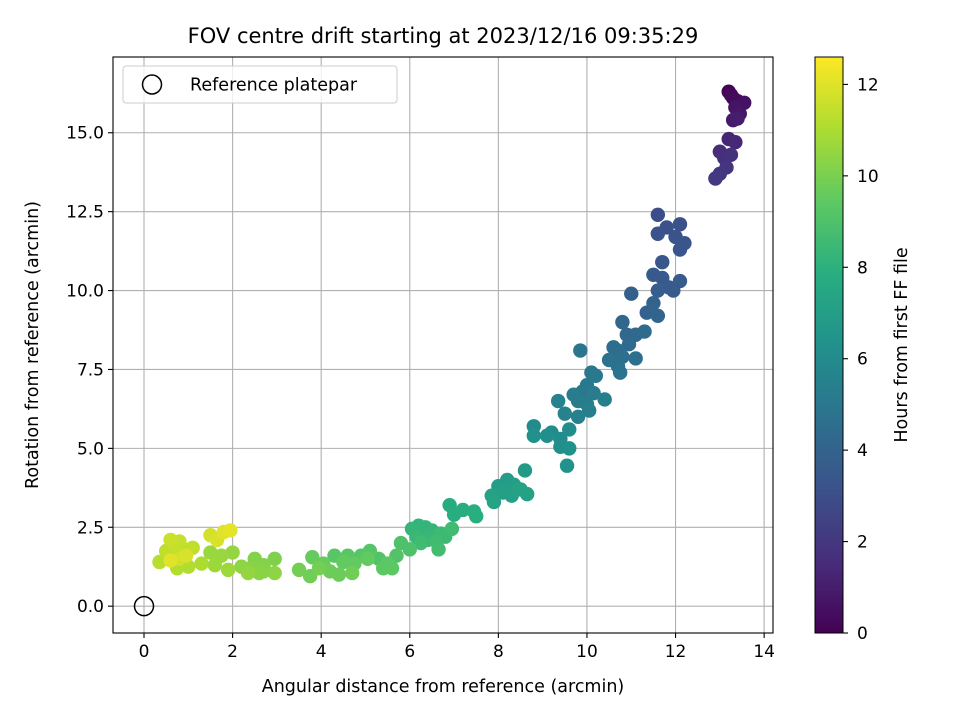  I want to click on y-tick-label: 12.5, so click(85, 213).